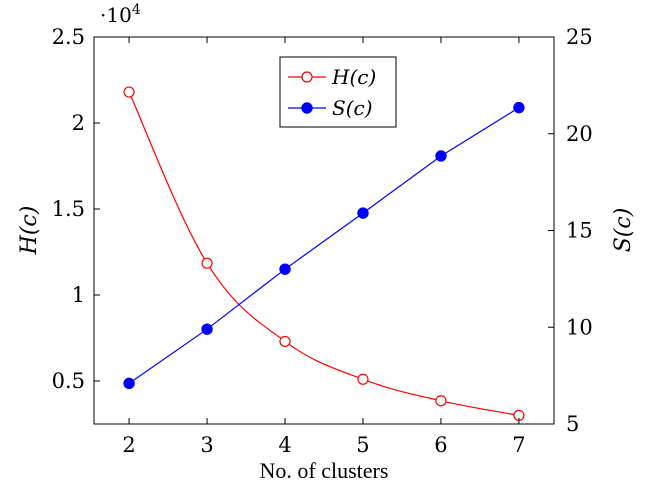 The width and height of the screenshot is (648, 489). Describe the element at coordinates (29, 231) in the screenshot. I see `left-y-axis-label: H(c)` at that location.